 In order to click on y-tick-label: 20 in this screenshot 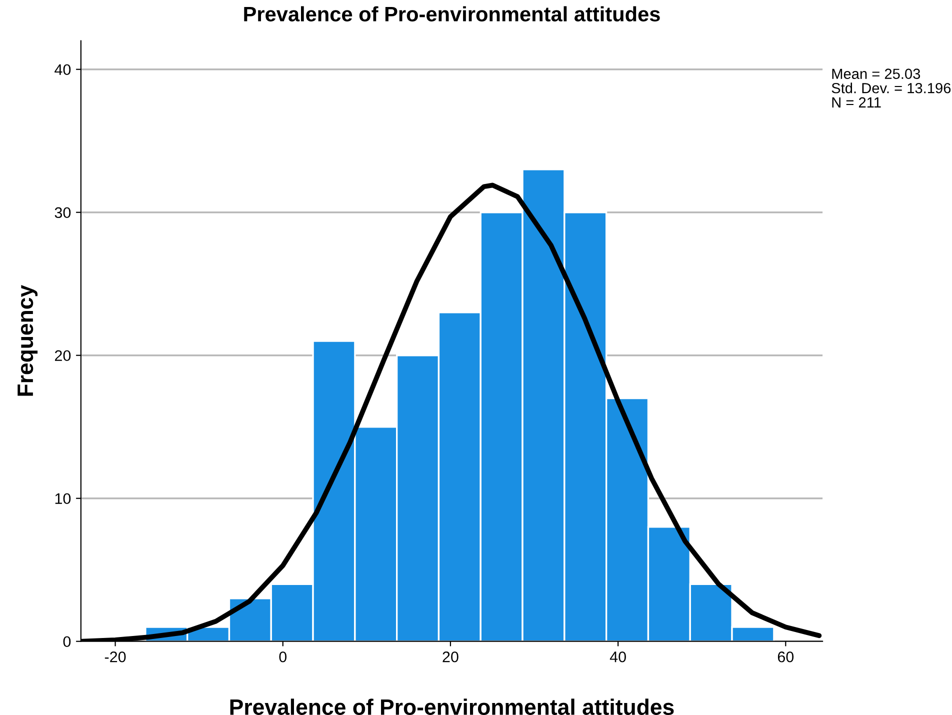, I will do `click(62, 356)`.